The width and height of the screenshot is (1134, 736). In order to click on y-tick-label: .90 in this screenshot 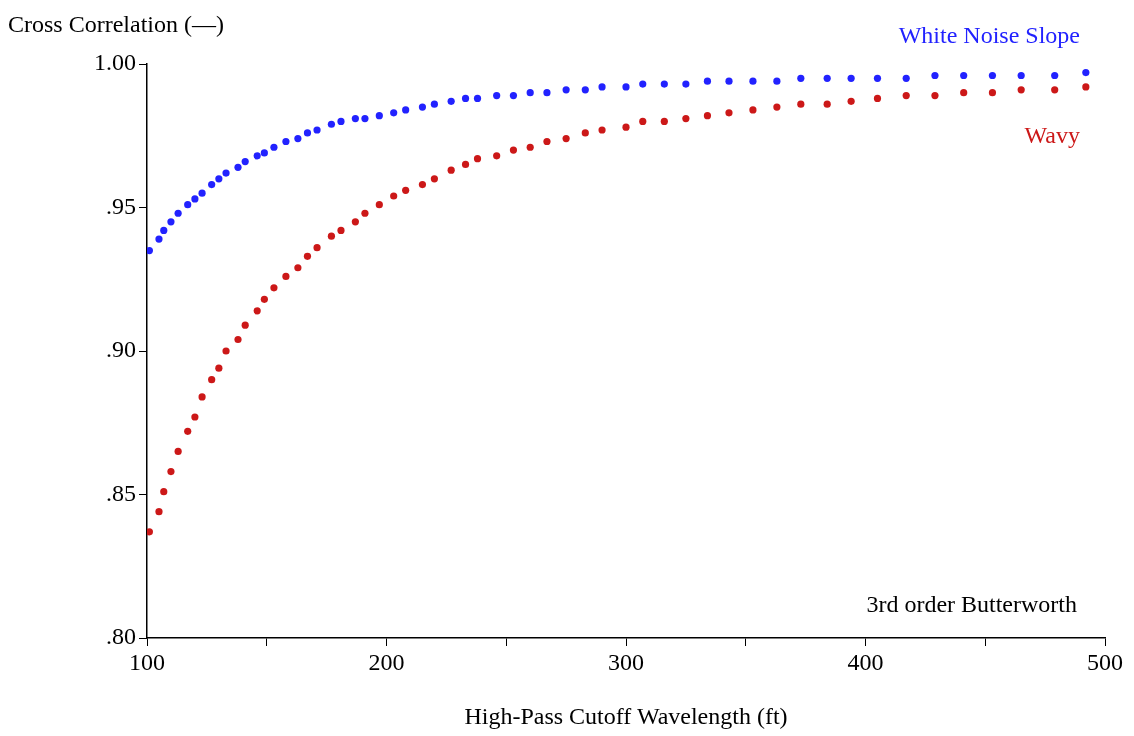, I will do `click(121, 349)`.